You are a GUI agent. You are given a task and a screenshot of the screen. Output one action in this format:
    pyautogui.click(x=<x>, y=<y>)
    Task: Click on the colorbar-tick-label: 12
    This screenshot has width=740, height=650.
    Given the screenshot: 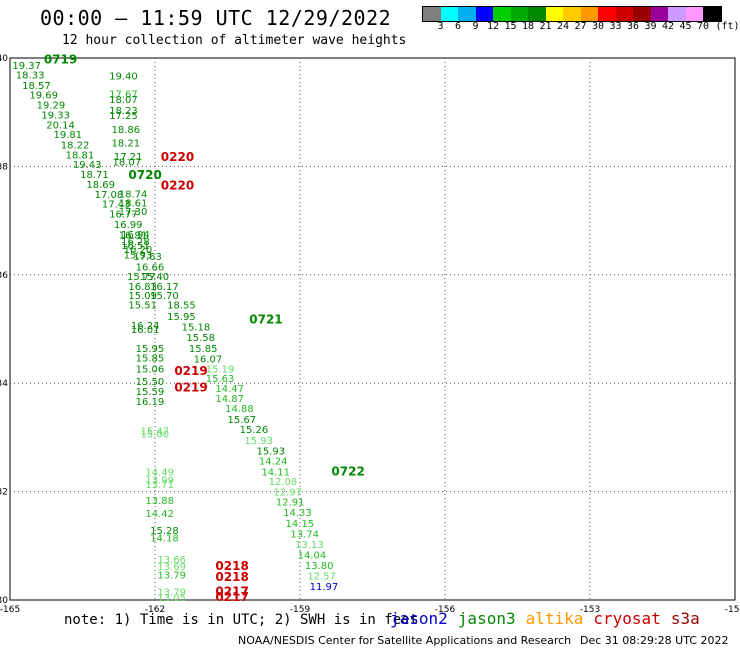 What is the action you would take?
    pyautogui.click(x=493, y=26)
    